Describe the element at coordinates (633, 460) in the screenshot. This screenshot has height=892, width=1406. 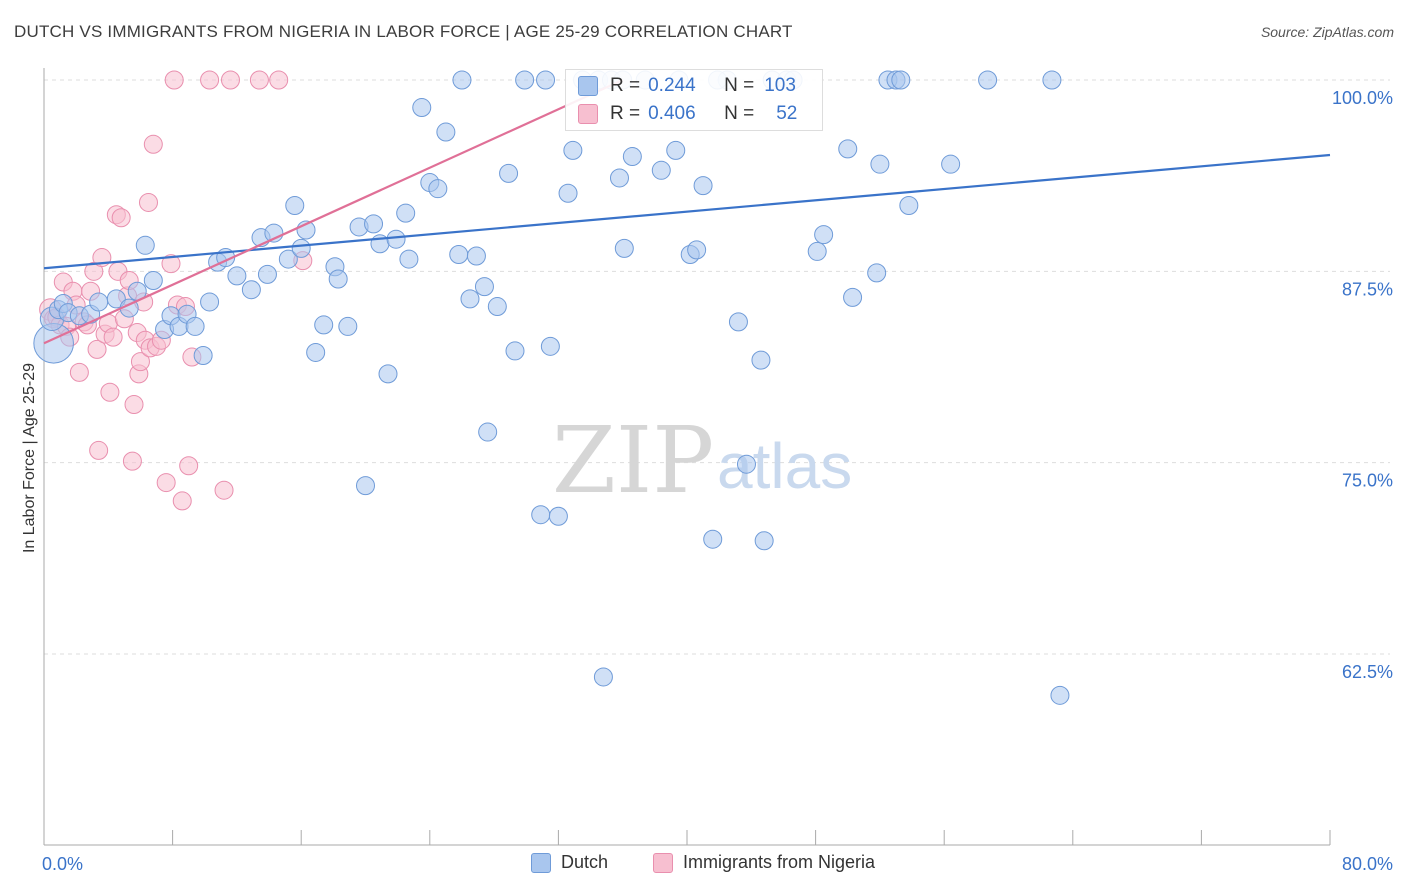
I see `watermark-zip: ZIP` at that location.